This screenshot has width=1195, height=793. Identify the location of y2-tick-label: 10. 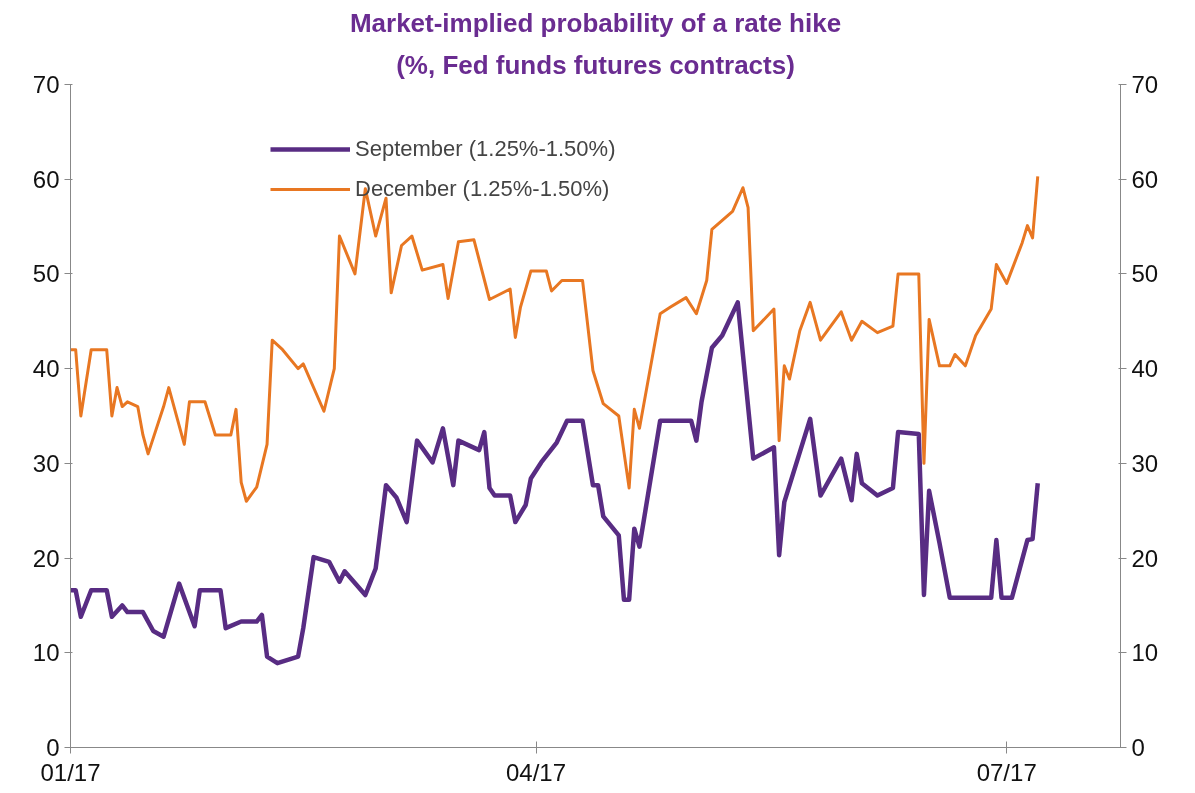
(1145, 653).